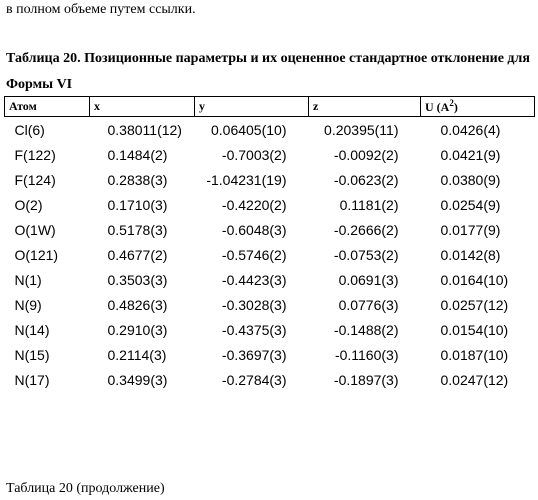 Image resolution: width=538 pixels, height=500 pixels. Describe the element at coordinates (142, 329) in the screenshot. I see `cell-x: 0.2910(3)` at that location.